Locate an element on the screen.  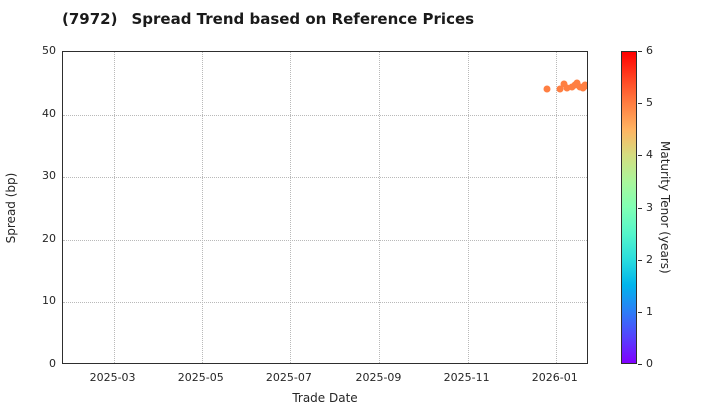
x-axis-label: Trade Date is located at coordinates (325, 398).